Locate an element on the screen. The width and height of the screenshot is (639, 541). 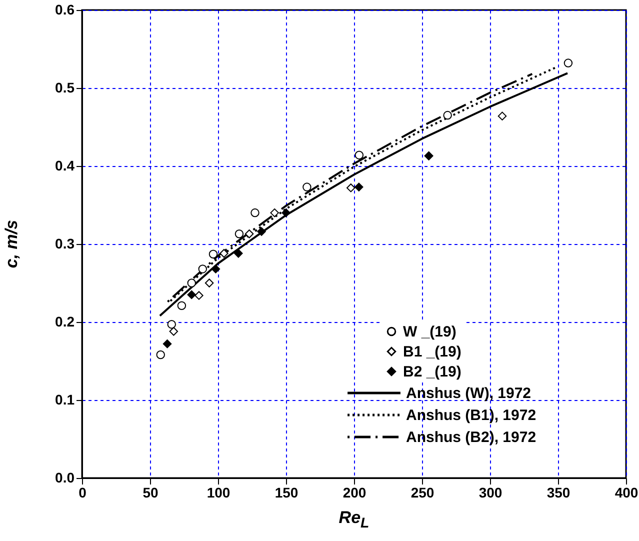
legend-label: Anshus (B1), 1972 is located at coordinates (471, 415).